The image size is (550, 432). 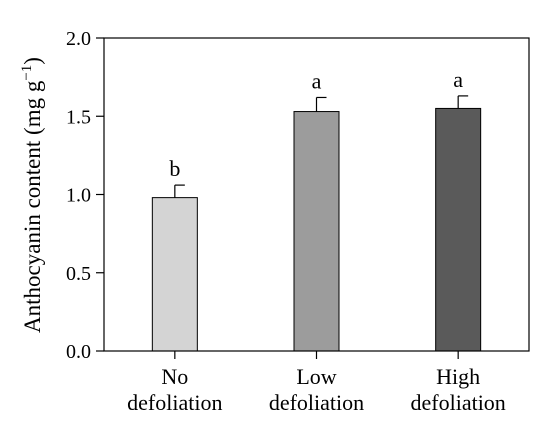 I want to click on y-tick-label: 0.0, so click(x=78, y=352).